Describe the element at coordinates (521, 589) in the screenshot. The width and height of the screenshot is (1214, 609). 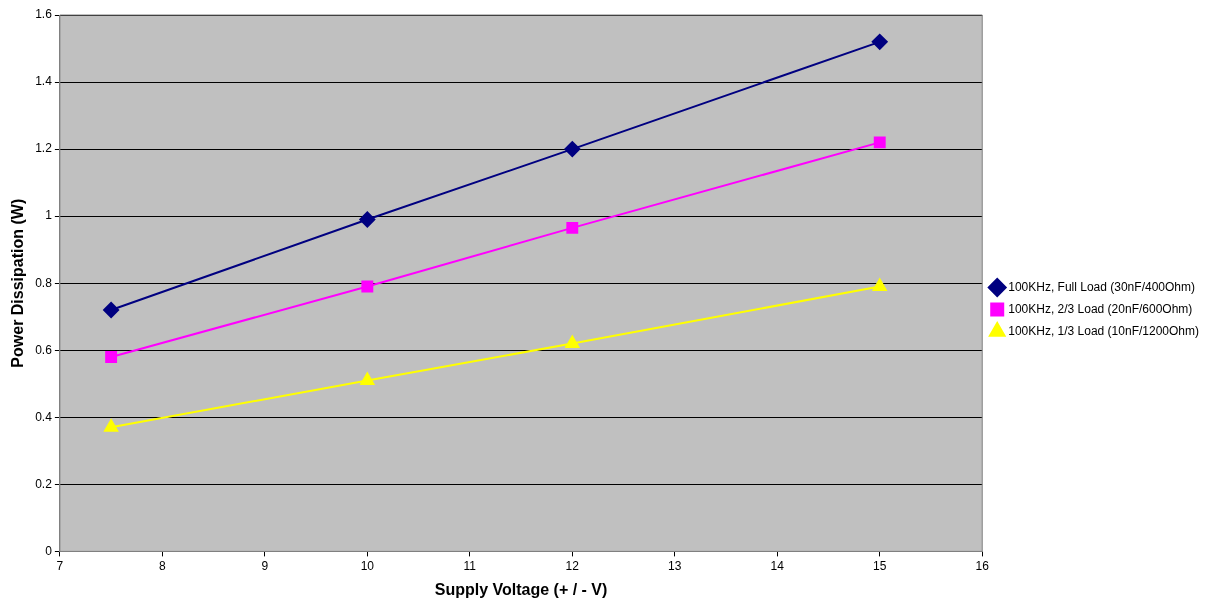
I see `x-axis-title: Supply Voltage (+ / - V)` at that location.